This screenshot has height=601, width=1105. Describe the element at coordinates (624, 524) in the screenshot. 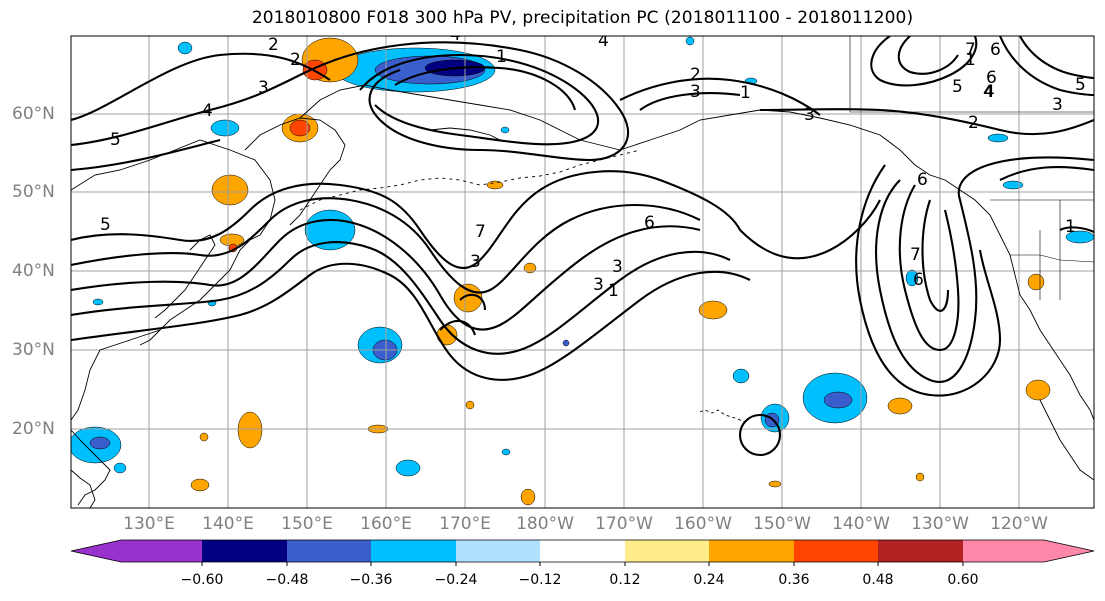

I see `lon-label: 170°W` at that location.